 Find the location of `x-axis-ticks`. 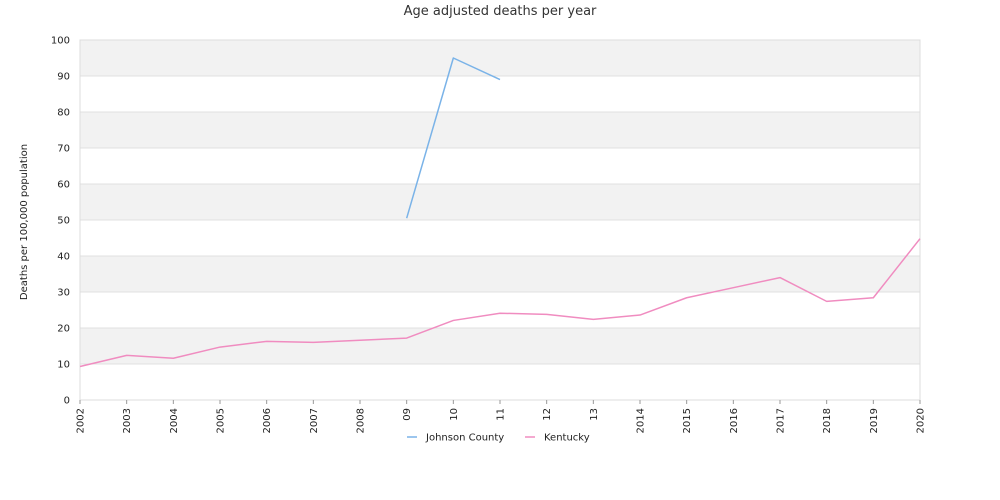

x-axis-ticks is located at coordinates (500, 402).